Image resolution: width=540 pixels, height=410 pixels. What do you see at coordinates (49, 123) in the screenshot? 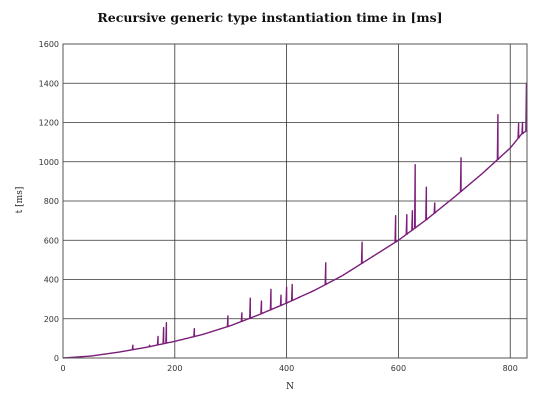
I see `y-tick-label: 1200` at bounding box center [49, 123].